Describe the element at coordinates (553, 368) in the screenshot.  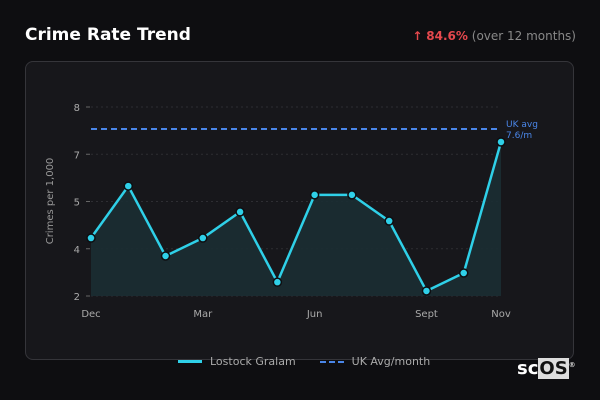
I see `logo-text-box: OS` at that location.